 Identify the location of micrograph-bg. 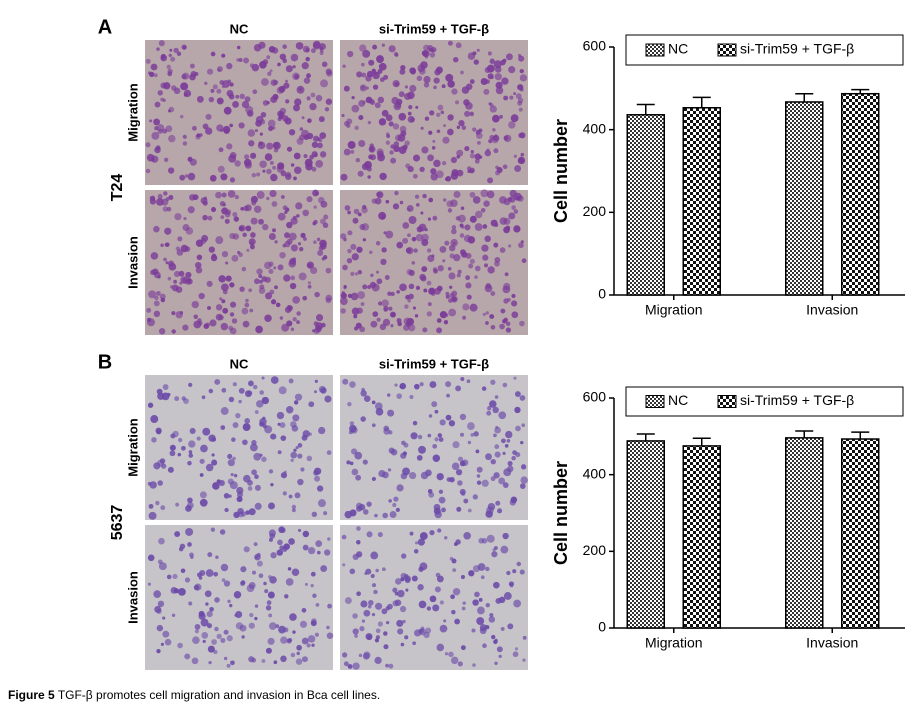
(434, 262).